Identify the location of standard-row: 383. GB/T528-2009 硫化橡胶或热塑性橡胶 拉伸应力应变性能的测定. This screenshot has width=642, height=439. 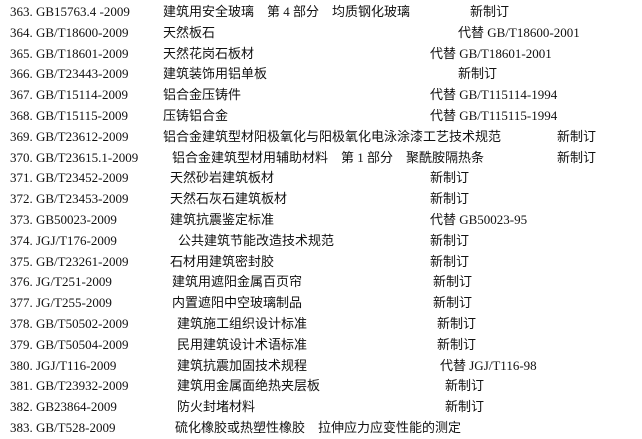
(321, 428).